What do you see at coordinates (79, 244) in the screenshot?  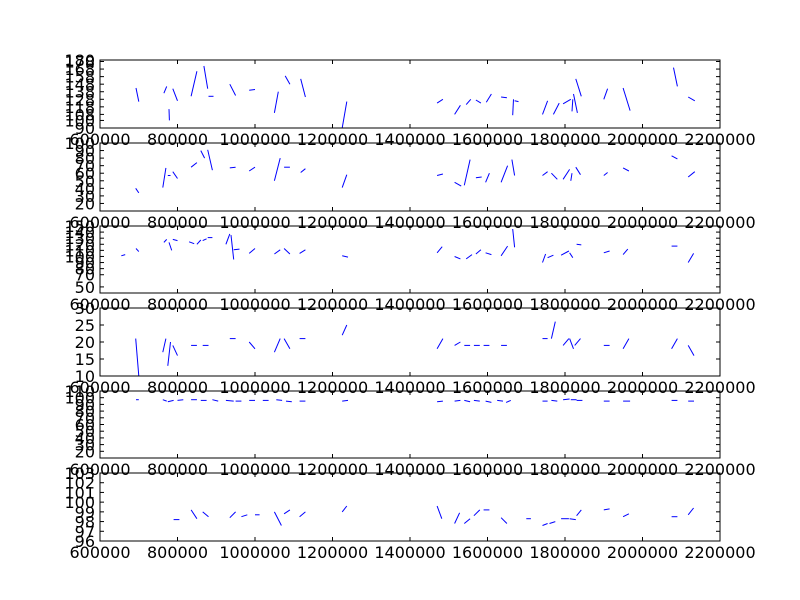 I see `y-tick-label: 120` at bounding box center [79, 244].